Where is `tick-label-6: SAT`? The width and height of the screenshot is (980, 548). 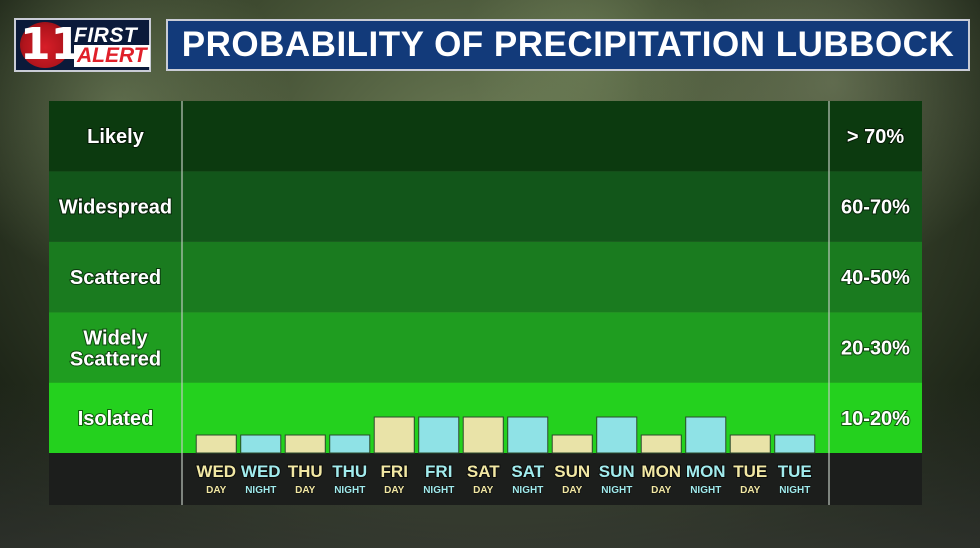 tick-label-6: SAT is located at coordinates (483, 471).